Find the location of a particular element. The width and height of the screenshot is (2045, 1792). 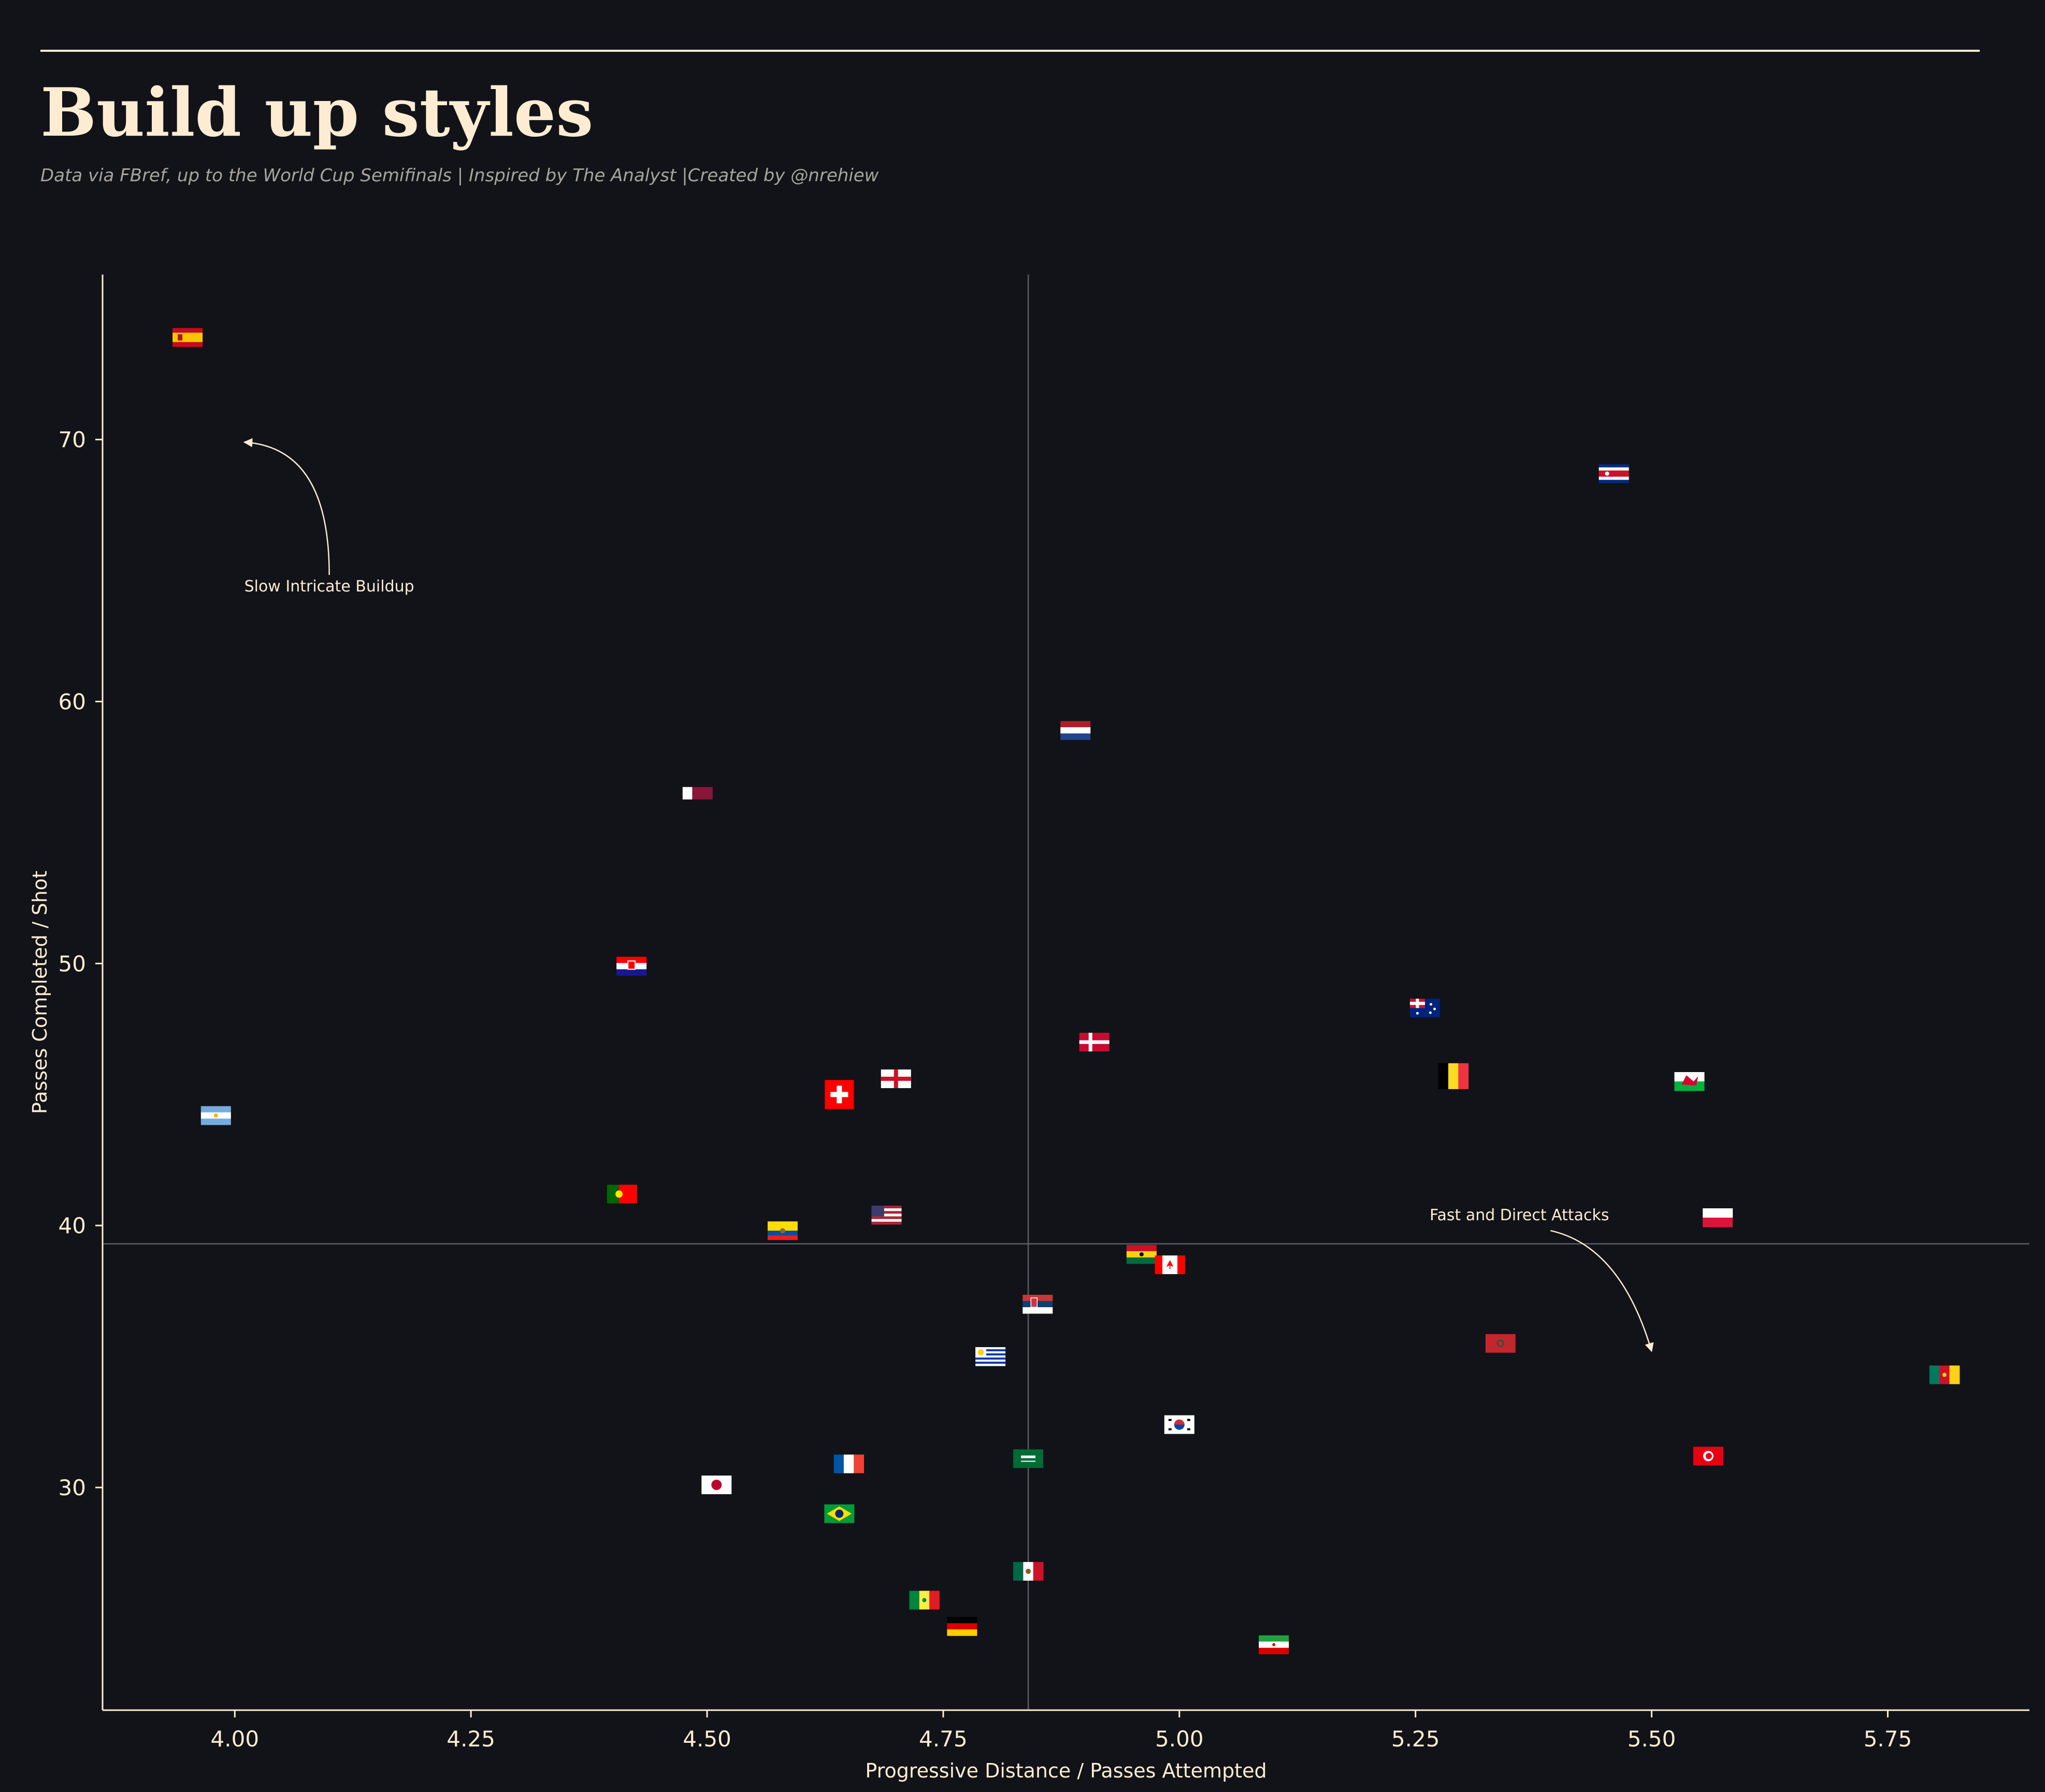

x-tick-label: 5.00 is located at coordinates (1179, 1739).